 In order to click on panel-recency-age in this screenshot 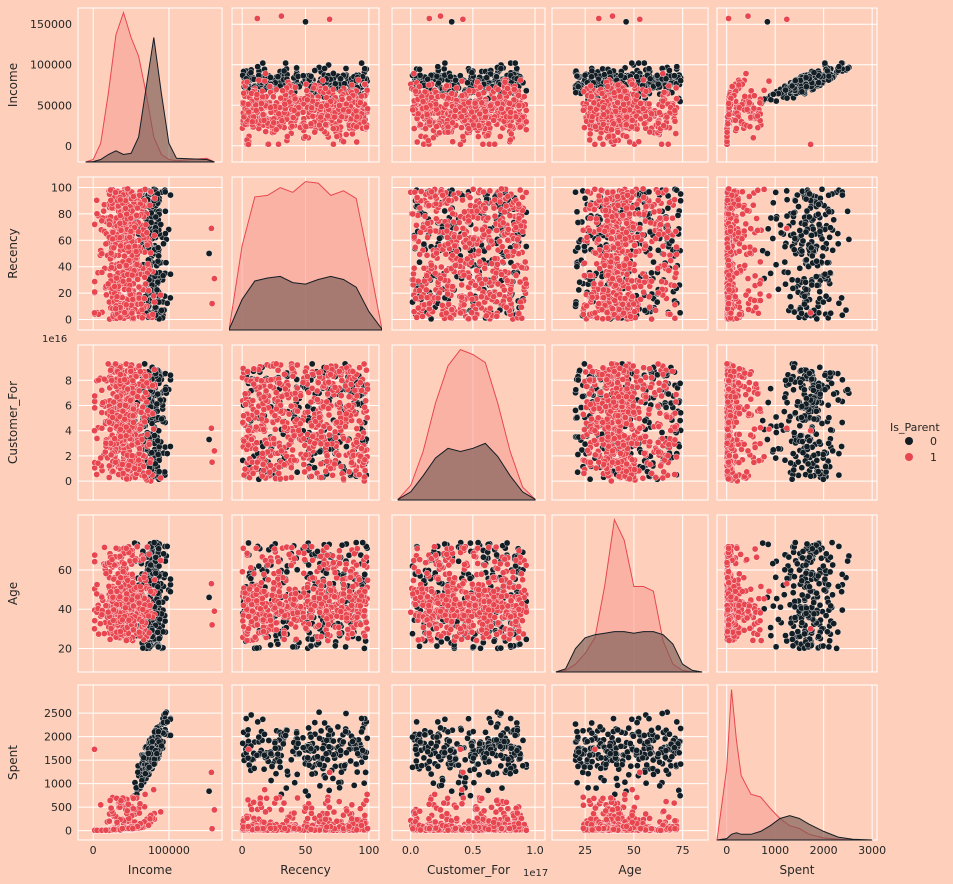, I will do `click(630, 253)`.